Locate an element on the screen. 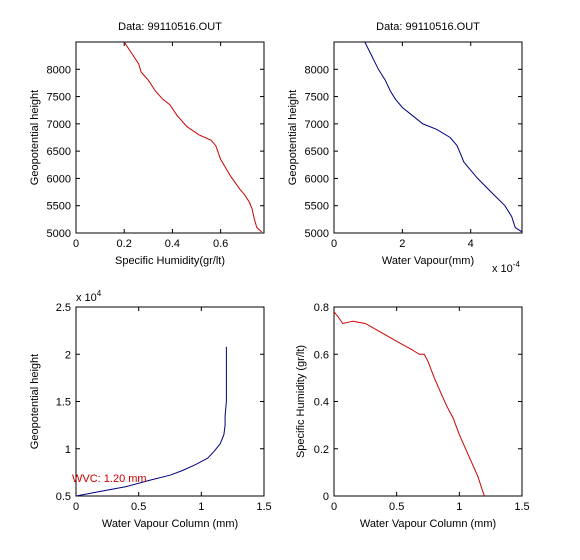 This screenshot has width=580, height=560. x-tick-label: 0.2 is located at coordinates (124, 244).